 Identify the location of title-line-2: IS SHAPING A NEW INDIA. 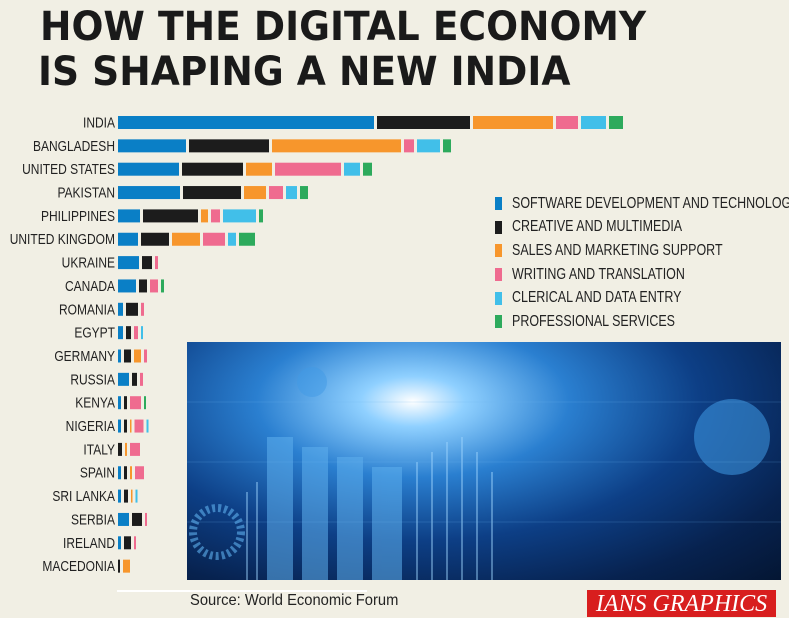
(304, 72).